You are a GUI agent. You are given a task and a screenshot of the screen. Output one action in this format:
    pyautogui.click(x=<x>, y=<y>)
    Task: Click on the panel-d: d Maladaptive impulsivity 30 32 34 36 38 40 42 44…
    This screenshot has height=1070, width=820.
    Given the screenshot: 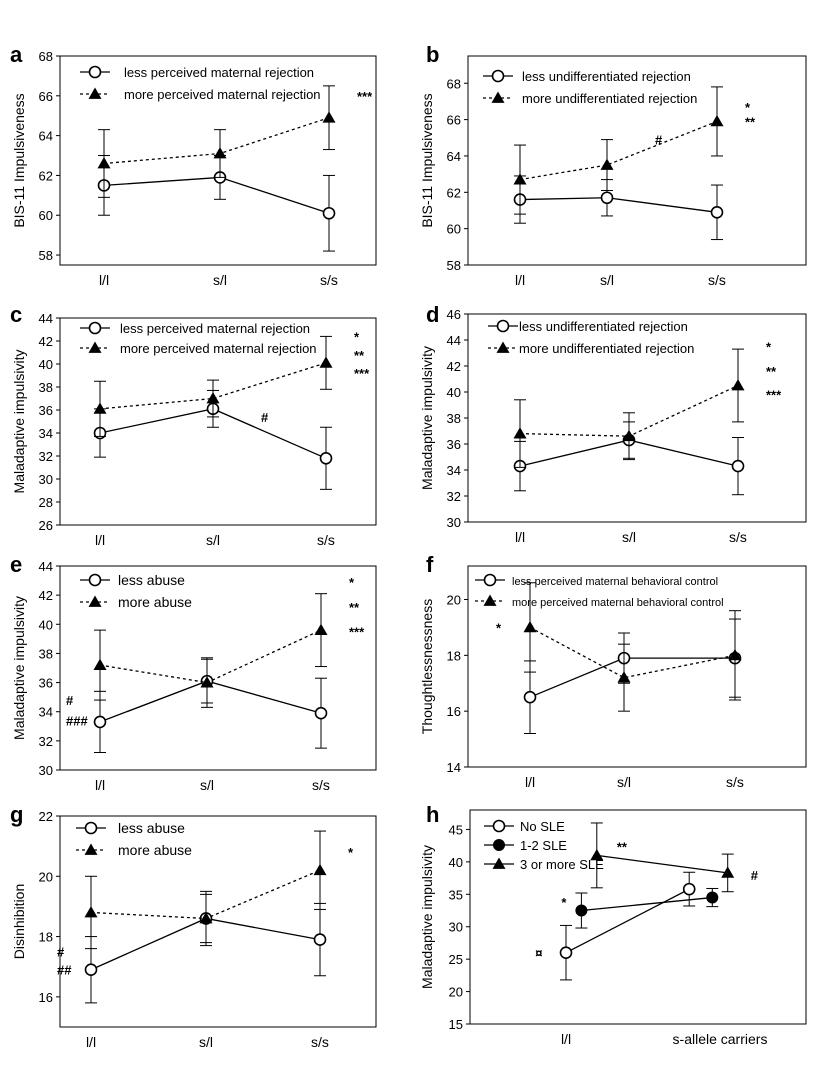 What is the action you would take?
    pyautogui.click(x=613, y=423)
    